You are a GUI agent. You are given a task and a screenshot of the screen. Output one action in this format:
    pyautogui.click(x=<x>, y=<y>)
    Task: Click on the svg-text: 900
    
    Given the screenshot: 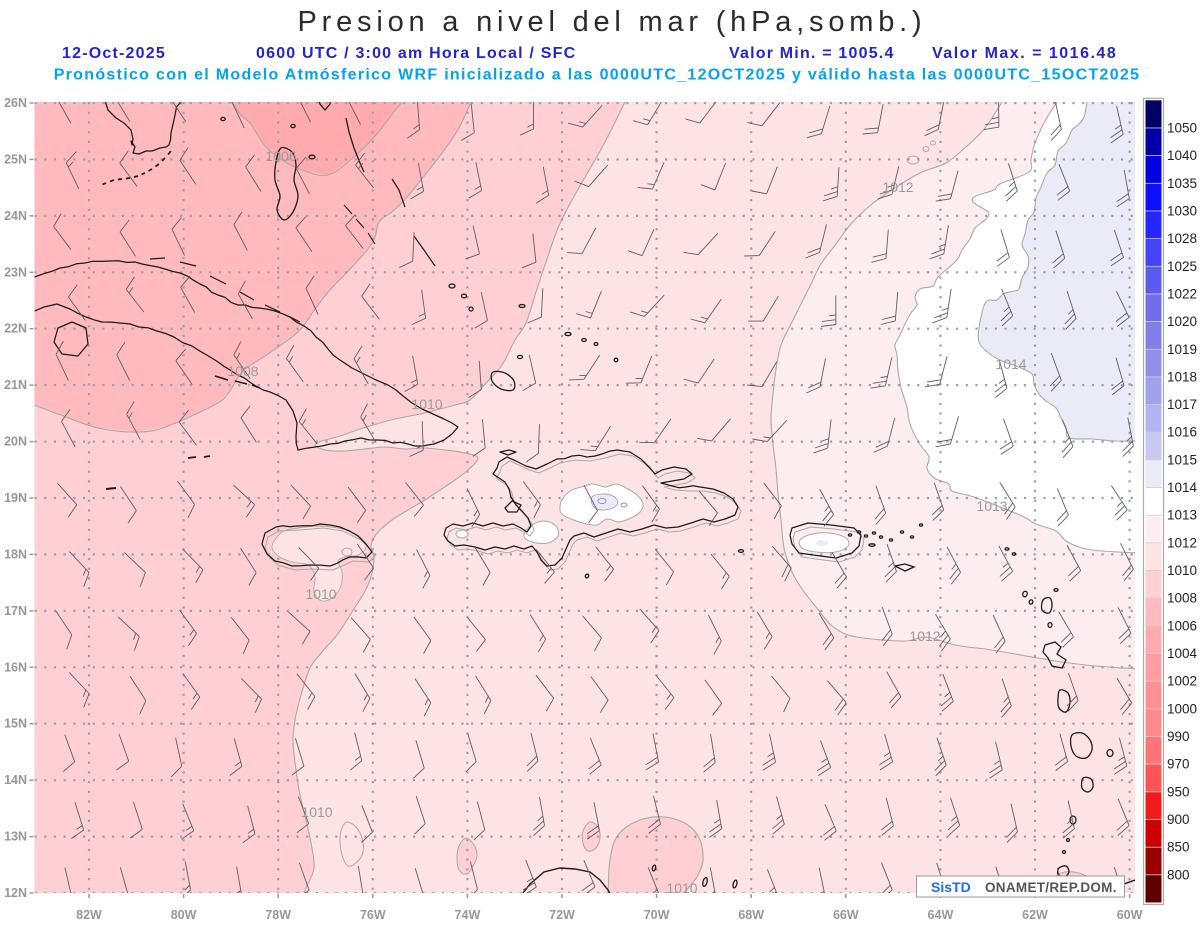 What is the action you would take?
    pyautogui.click(x=1178, y=819)
    